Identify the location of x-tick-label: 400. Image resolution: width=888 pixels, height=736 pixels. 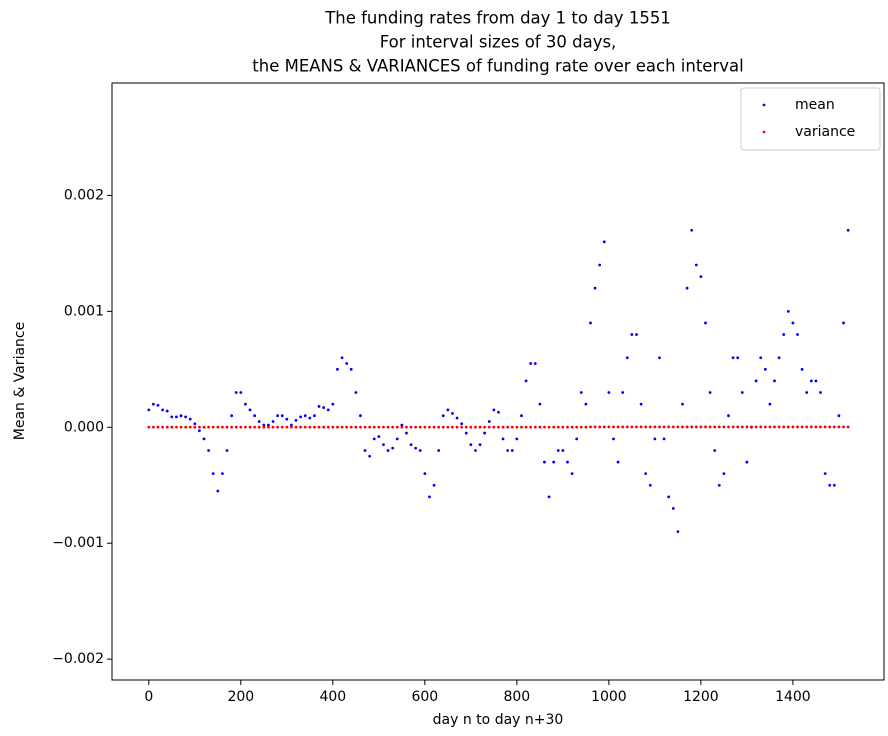
(332, 697).